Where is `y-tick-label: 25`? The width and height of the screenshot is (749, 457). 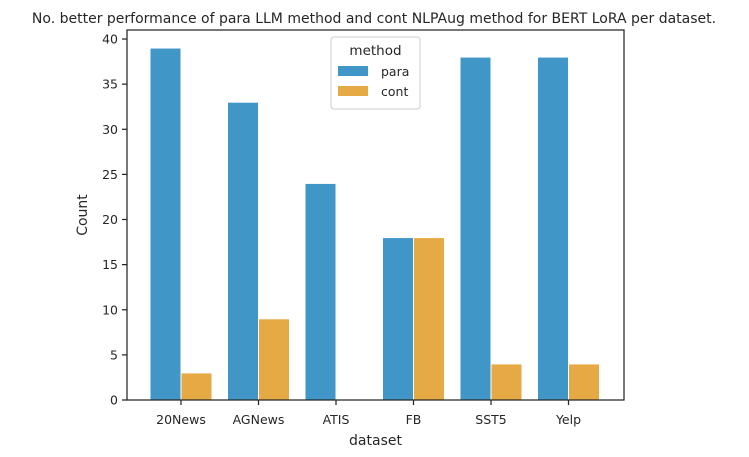
y-tick-label: 25 is located at coordinates (110, 174).